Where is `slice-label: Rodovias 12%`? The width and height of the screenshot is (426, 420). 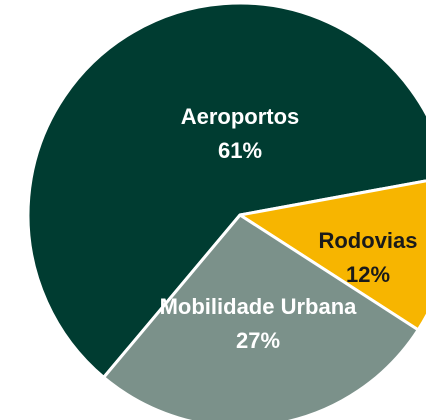
slice-label: Rodovias 12% is located at coordinates (364, 258).